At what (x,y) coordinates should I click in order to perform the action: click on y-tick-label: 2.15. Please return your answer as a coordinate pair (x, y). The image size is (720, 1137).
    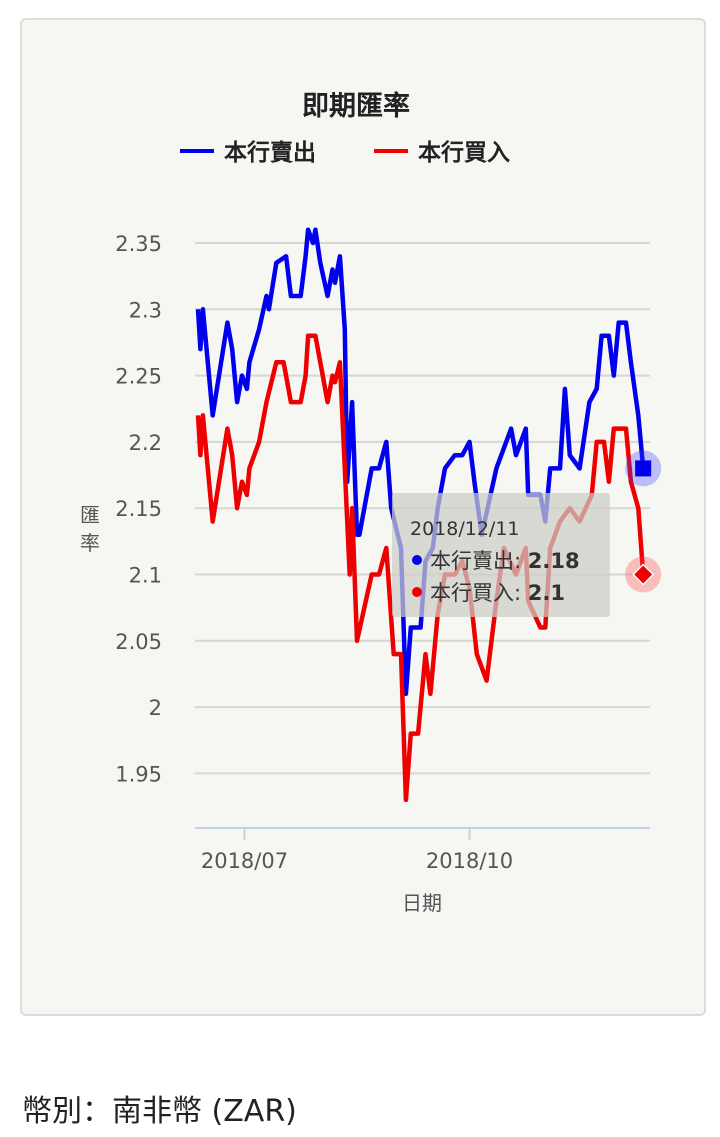
    Looking at the image, I should click on (138, 509).